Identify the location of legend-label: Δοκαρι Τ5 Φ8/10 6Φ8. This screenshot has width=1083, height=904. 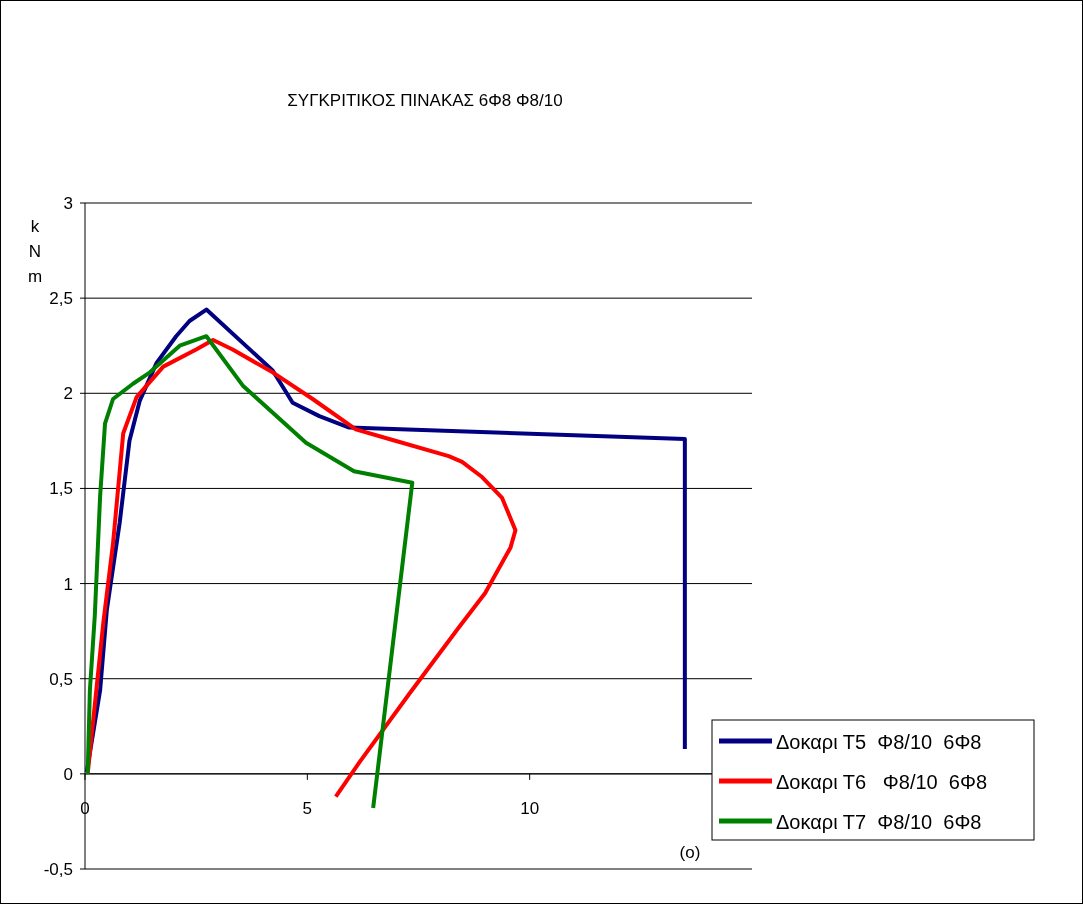
(879, 742).